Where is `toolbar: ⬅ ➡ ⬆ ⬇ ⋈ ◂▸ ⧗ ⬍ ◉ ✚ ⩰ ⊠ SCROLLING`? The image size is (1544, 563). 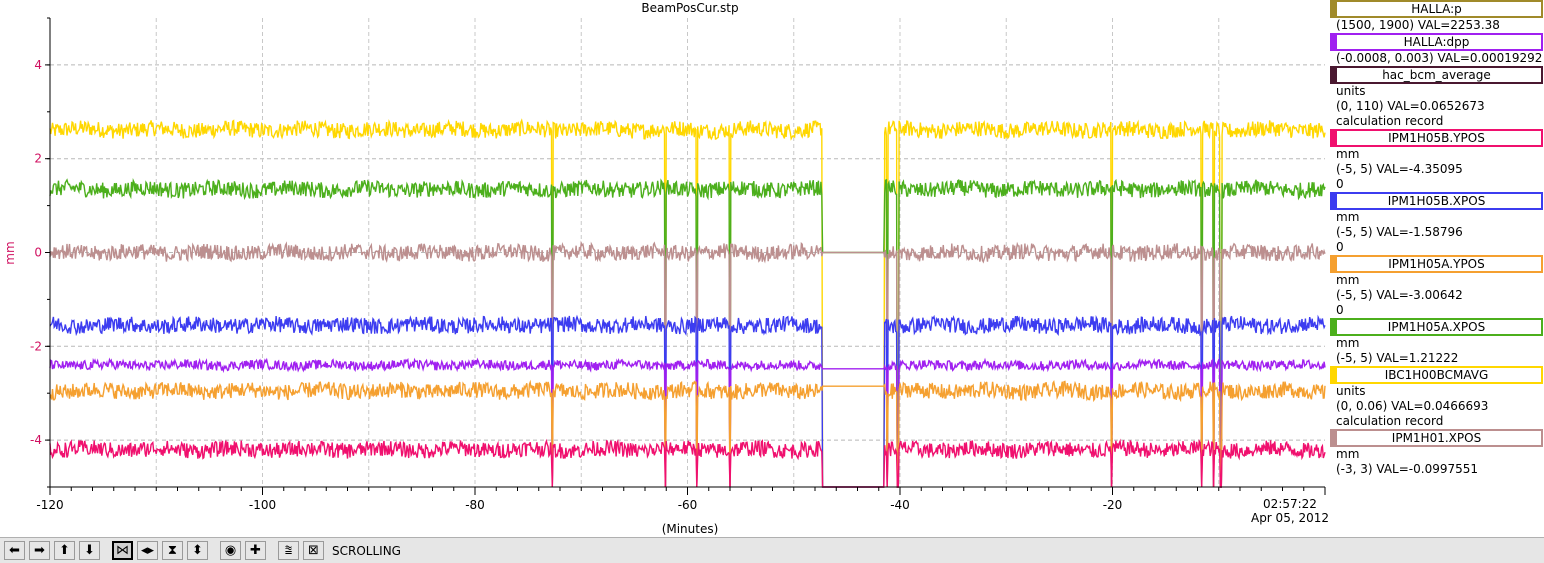
toolbar: ⬅ ➡ ⬆ ⬇ ⋈ ◂▸ ⧗ ⬍ ◉ ✚ ⩰ ⊠ SCROLLING is located at coordinates (772, 550).